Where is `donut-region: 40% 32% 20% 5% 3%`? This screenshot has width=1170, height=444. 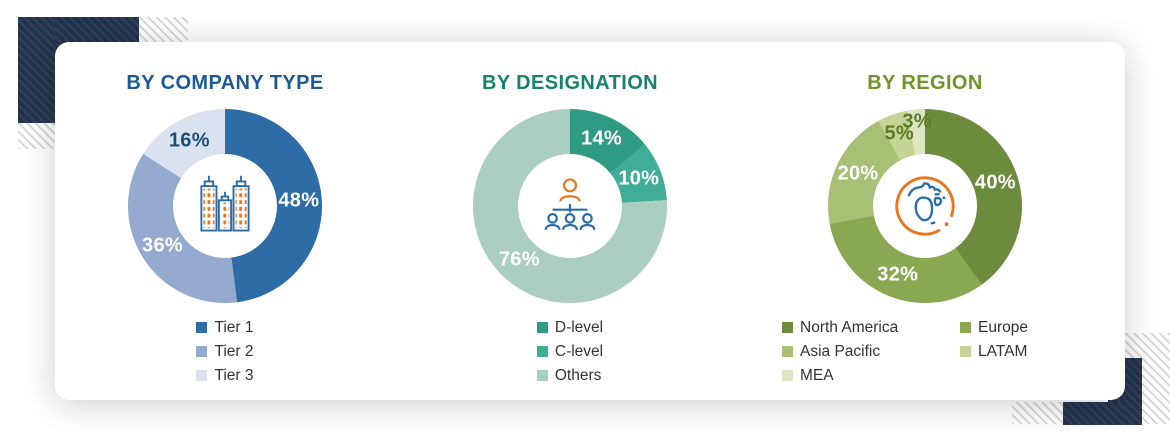
donut-region: 40% 32% 20% 5% 3% is located at coordinates (925, 206).